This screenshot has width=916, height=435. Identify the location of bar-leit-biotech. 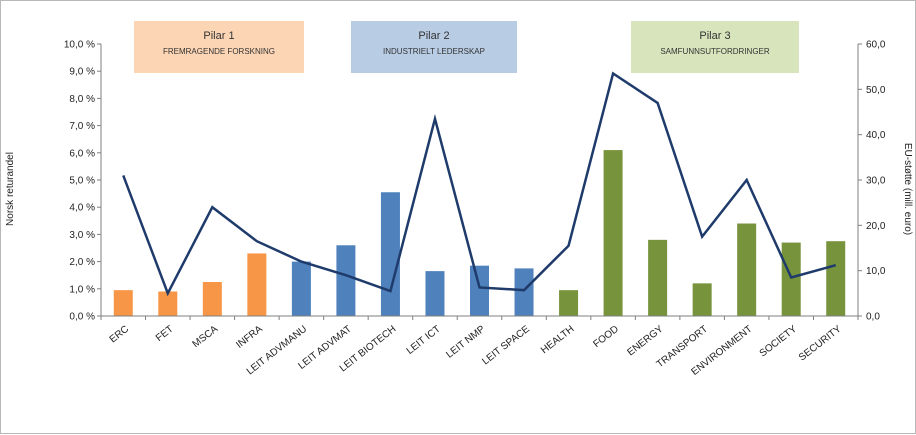
(390, 254).